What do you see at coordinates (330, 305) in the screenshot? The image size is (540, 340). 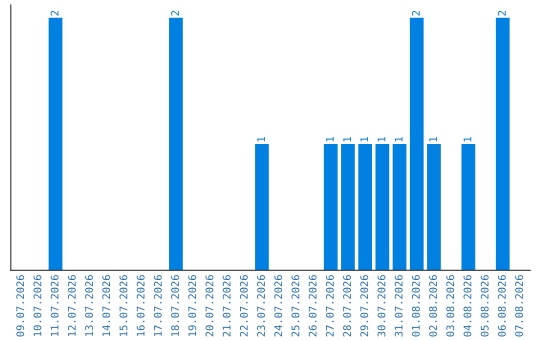 I see `x-tick-label: 27.07.2026` at bounding box center [330, 305].